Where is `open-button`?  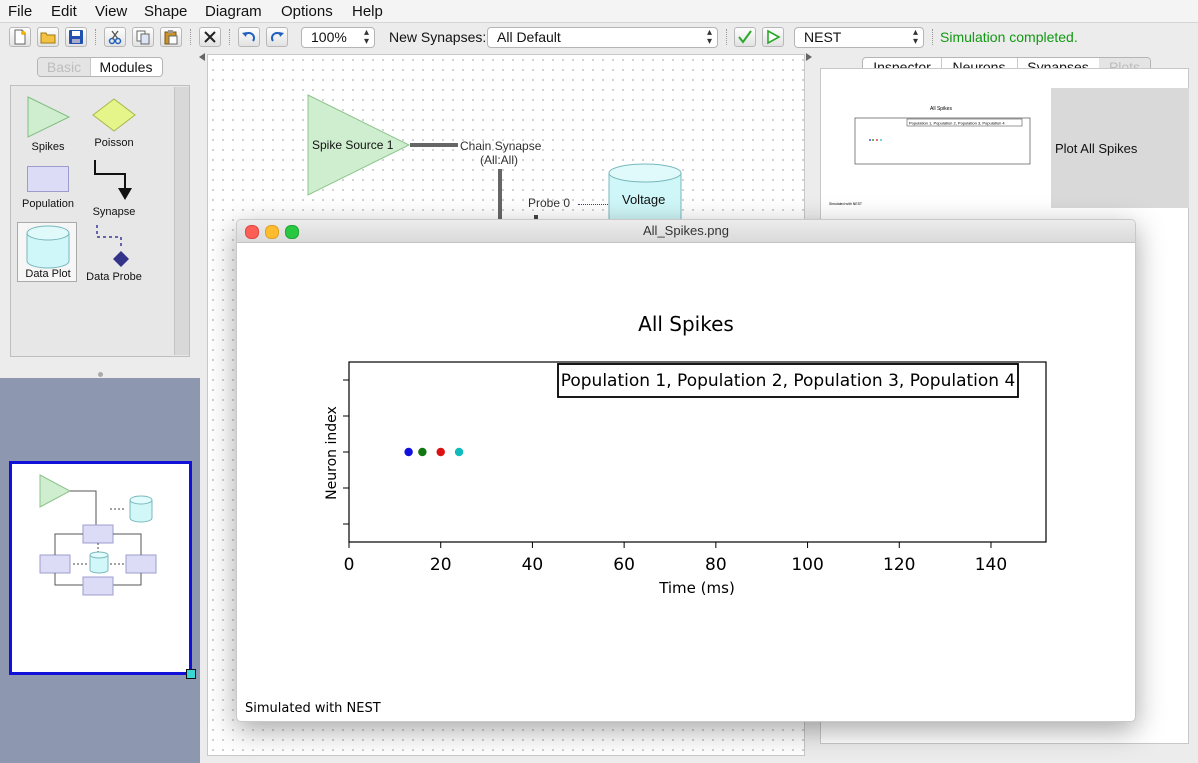 open-button is located at coordinates (48, 37).